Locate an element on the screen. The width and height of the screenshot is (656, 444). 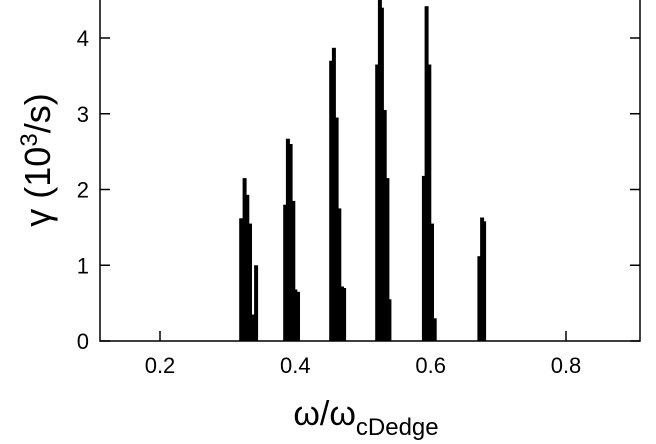
y-tick-label: 0 is located at coordinates (83, 341).